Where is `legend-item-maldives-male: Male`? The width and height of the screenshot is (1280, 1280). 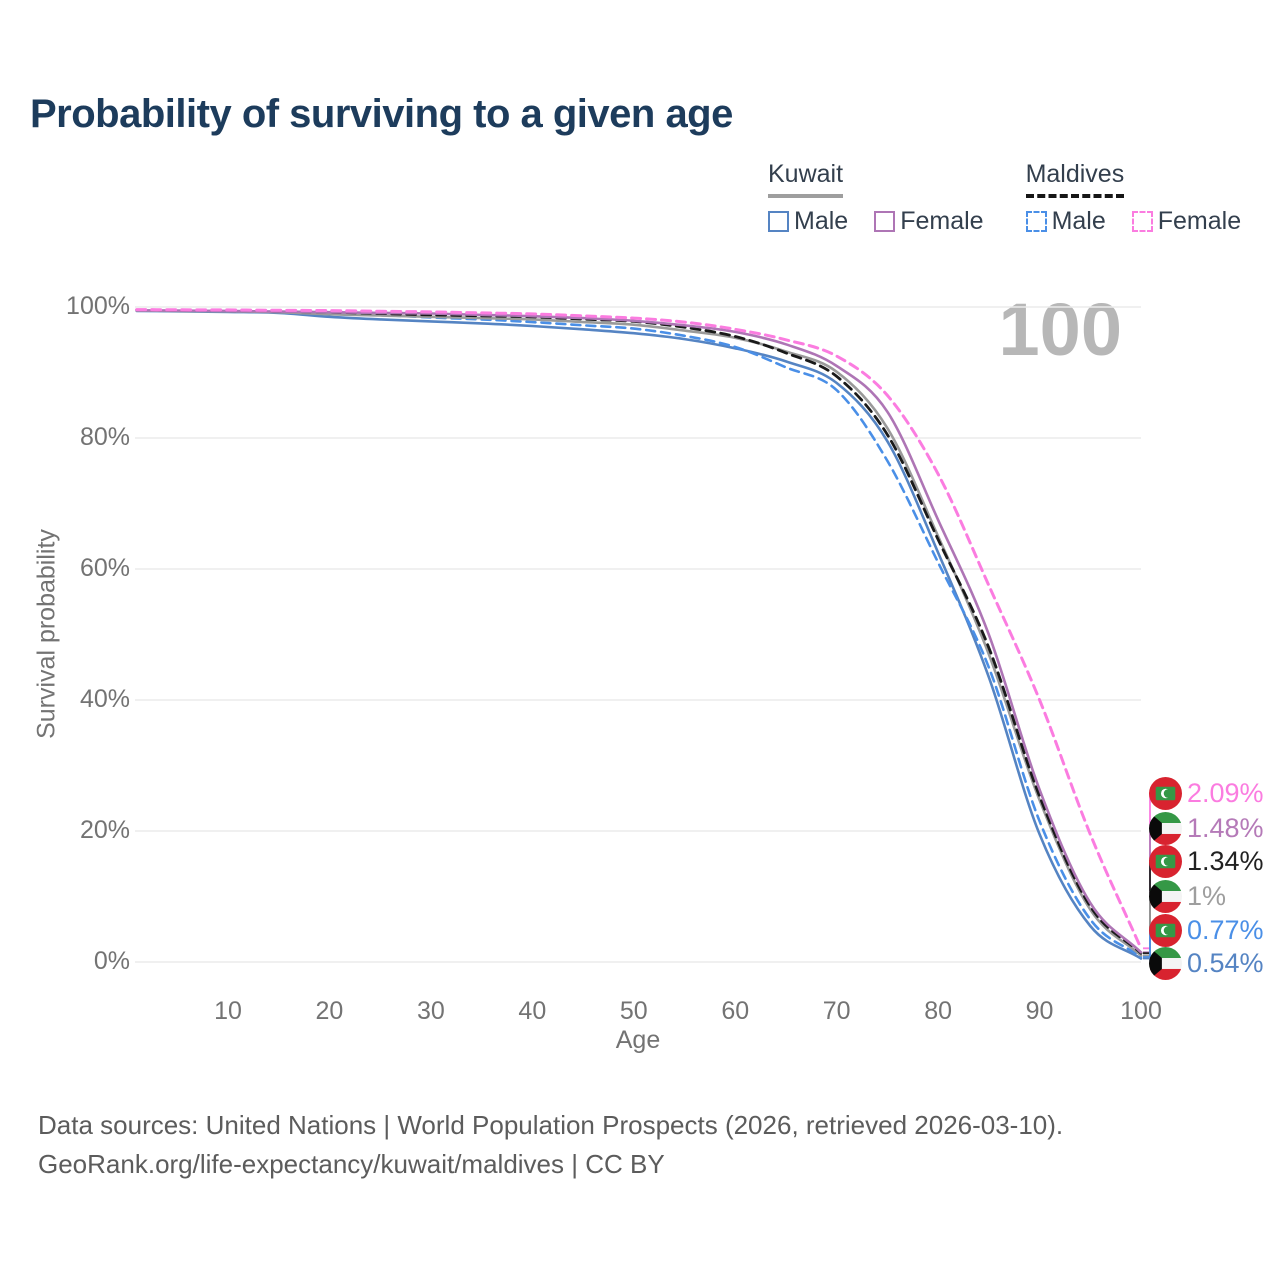
legend-item-maldives-male: Male is located at coordinates (1065, 221).